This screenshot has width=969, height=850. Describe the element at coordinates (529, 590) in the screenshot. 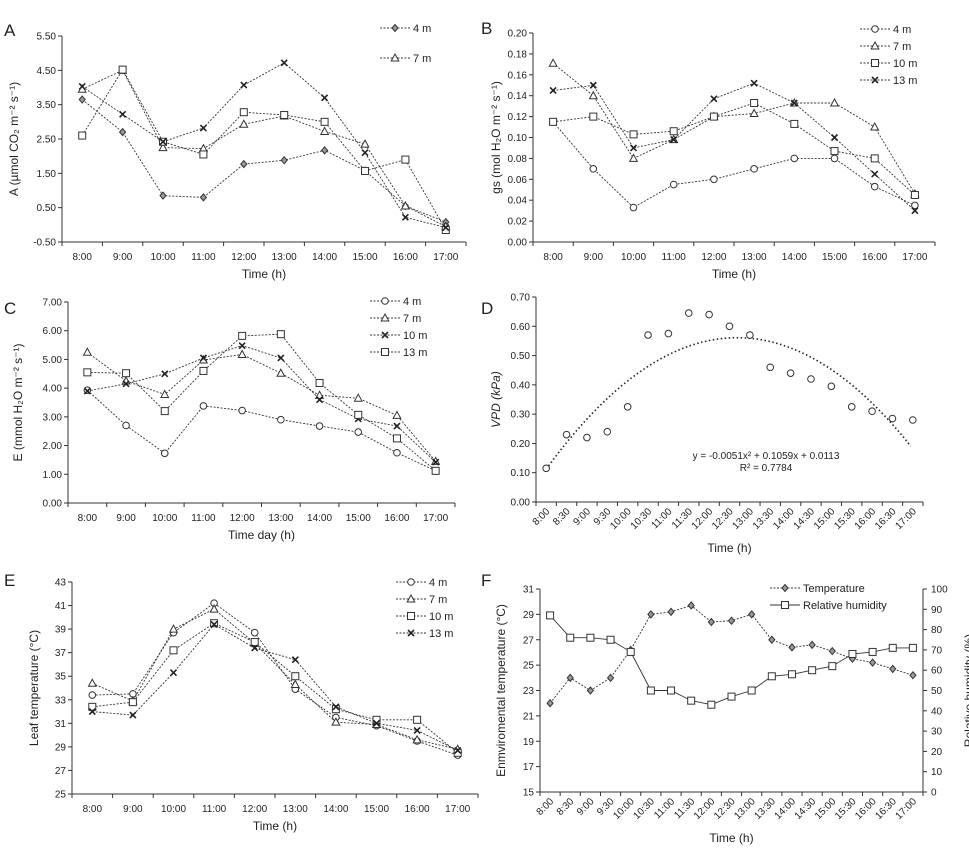

I see `y-tick-label: 31` at that location.